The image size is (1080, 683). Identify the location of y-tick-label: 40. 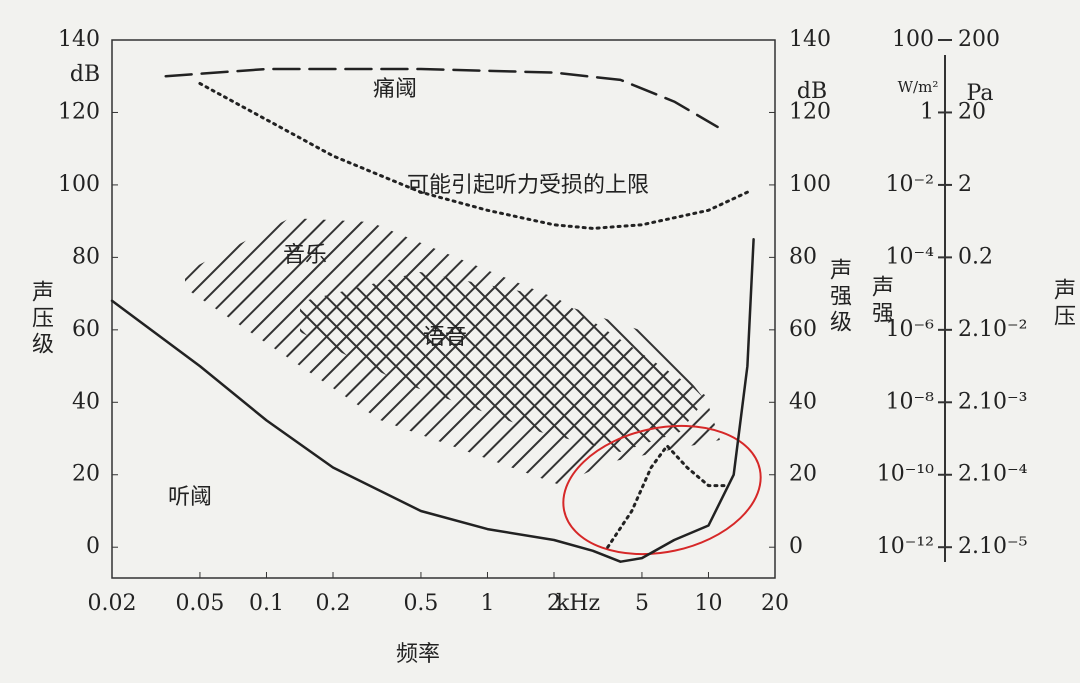
(86, 401).